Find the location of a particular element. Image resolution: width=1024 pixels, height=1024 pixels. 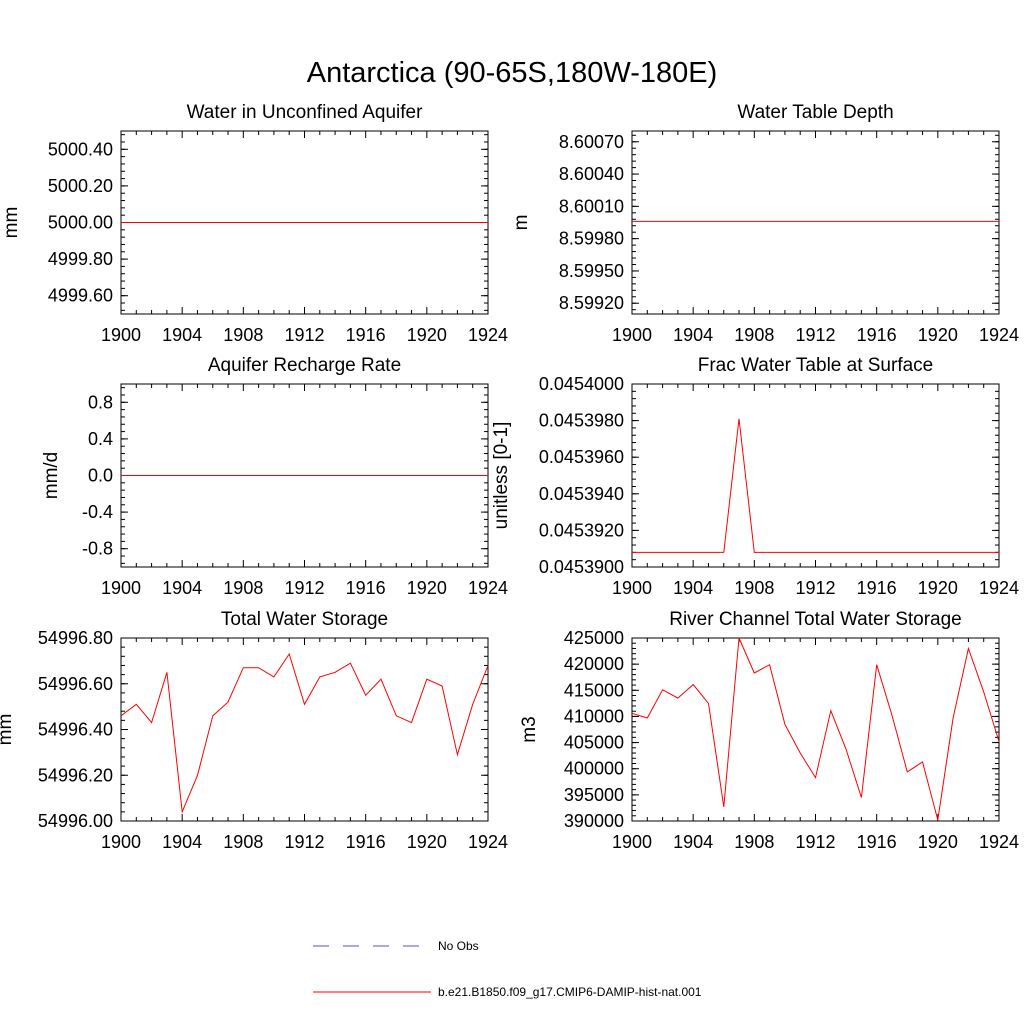

y-tick-label: 8.59950 is located at coordinates (591, 271).